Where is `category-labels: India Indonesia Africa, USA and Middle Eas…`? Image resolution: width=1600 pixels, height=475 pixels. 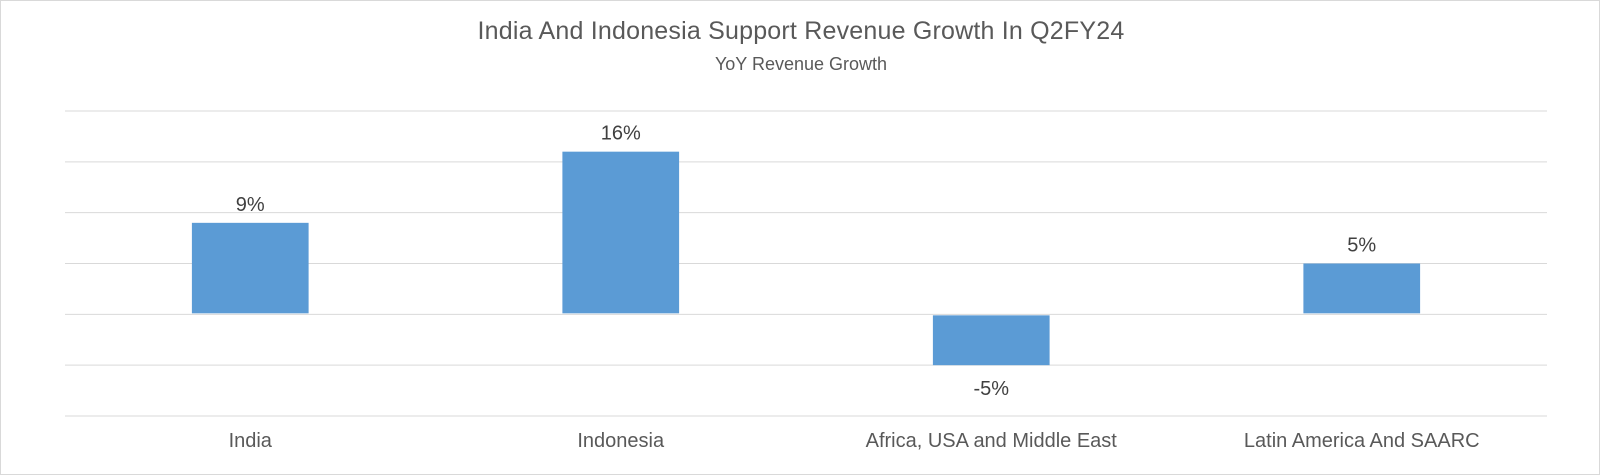
category-labels: India Indonesia Africa, USA and Middle Eas… is located at coordinates (854, 441).